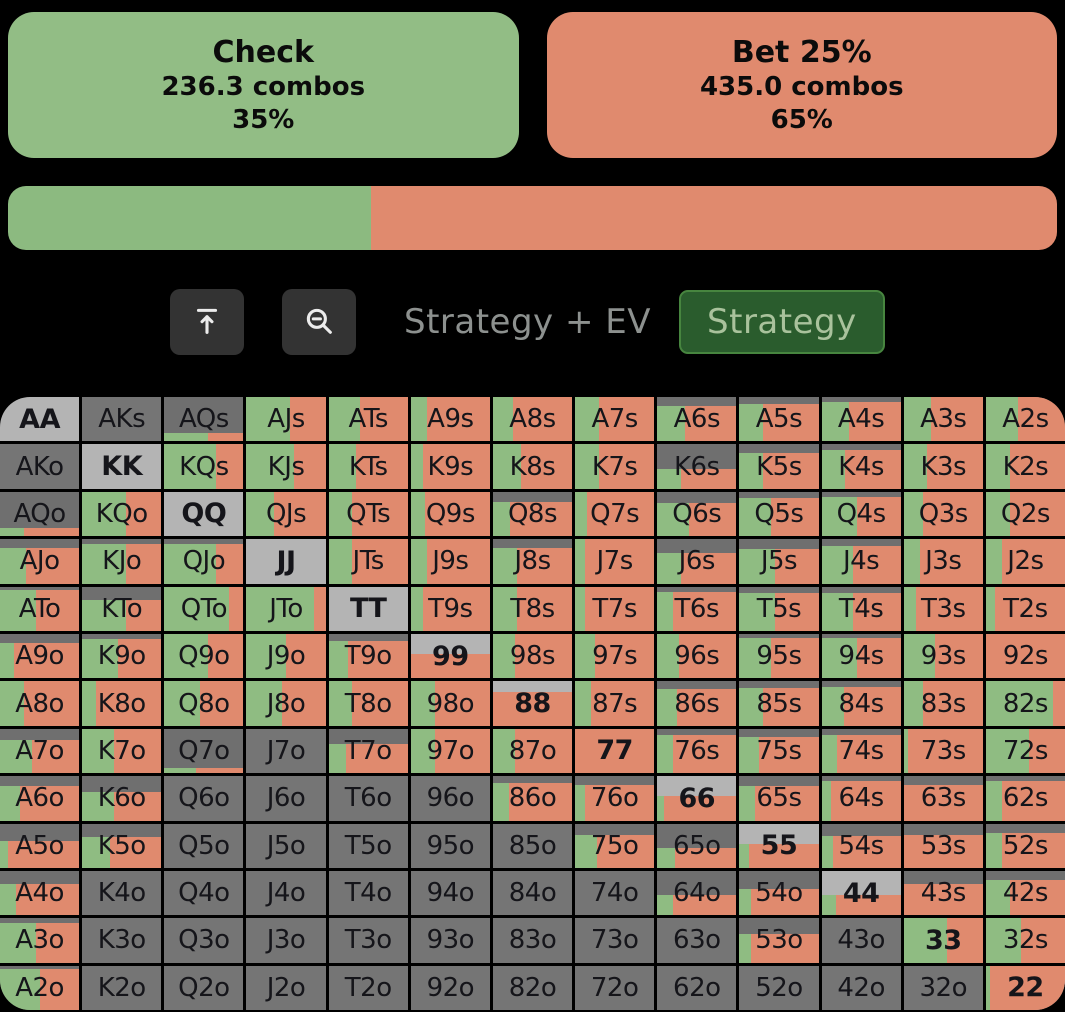 The width and height of the screenshot is (1065, 1012). Describe the element at coordinates (532, 703) in the screenshot. I see `hand-cell-88: 88` at that location.